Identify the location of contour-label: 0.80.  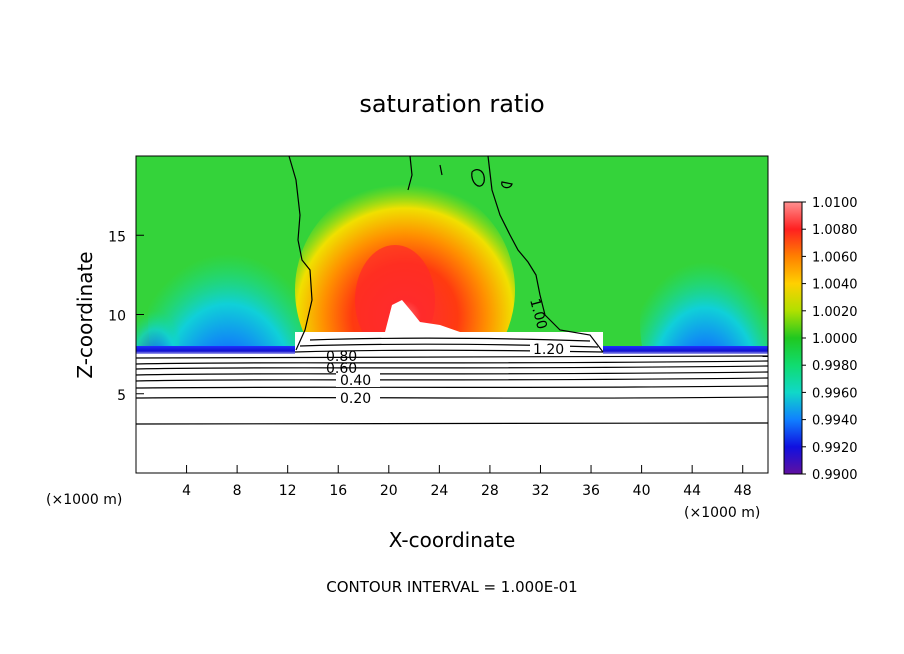
(341, 357).